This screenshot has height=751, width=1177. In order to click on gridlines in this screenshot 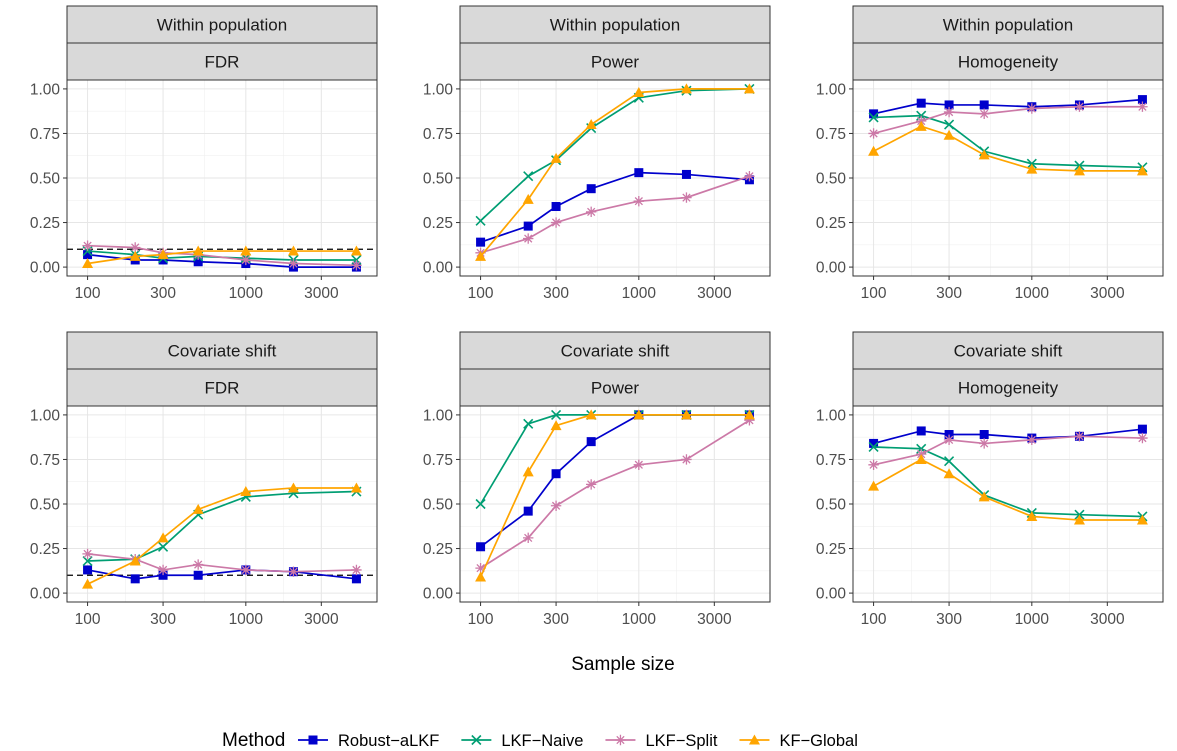, I will do `click(615, 178)`.